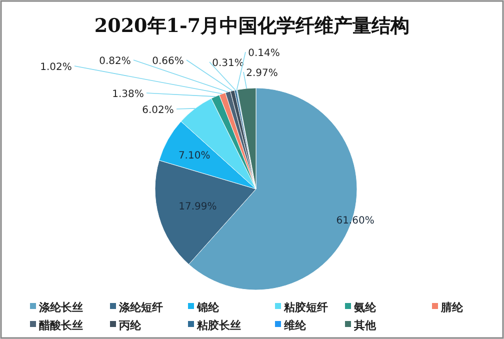 The image size is (504, 339). I want to click on chart-title: 2020年1-7月中国化学纤维产量结构, so click(252, 26).